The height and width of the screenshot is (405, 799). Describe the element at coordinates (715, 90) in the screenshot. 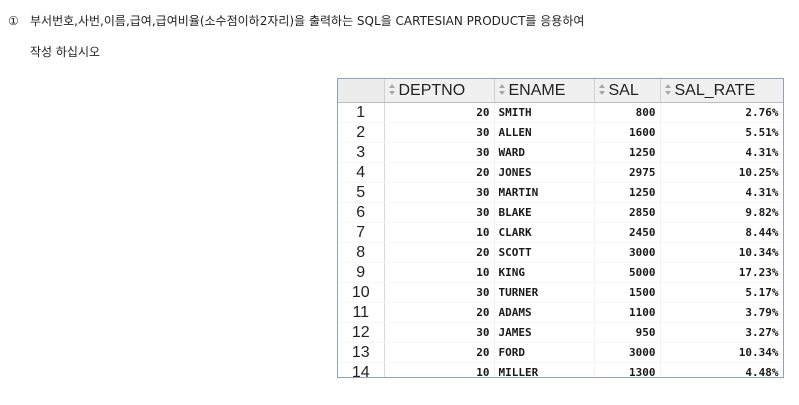

I see `column-header-label: SAL_RATE` at that location.